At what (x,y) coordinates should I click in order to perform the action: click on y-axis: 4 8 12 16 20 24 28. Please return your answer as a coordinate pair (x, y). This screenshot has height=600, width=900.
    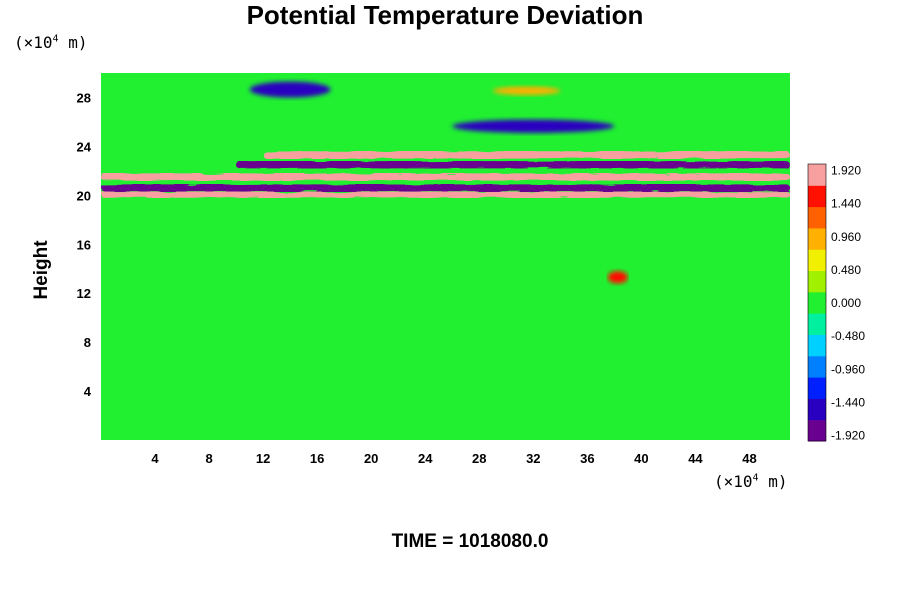
    Looking at the image, I should click on (84, 244).